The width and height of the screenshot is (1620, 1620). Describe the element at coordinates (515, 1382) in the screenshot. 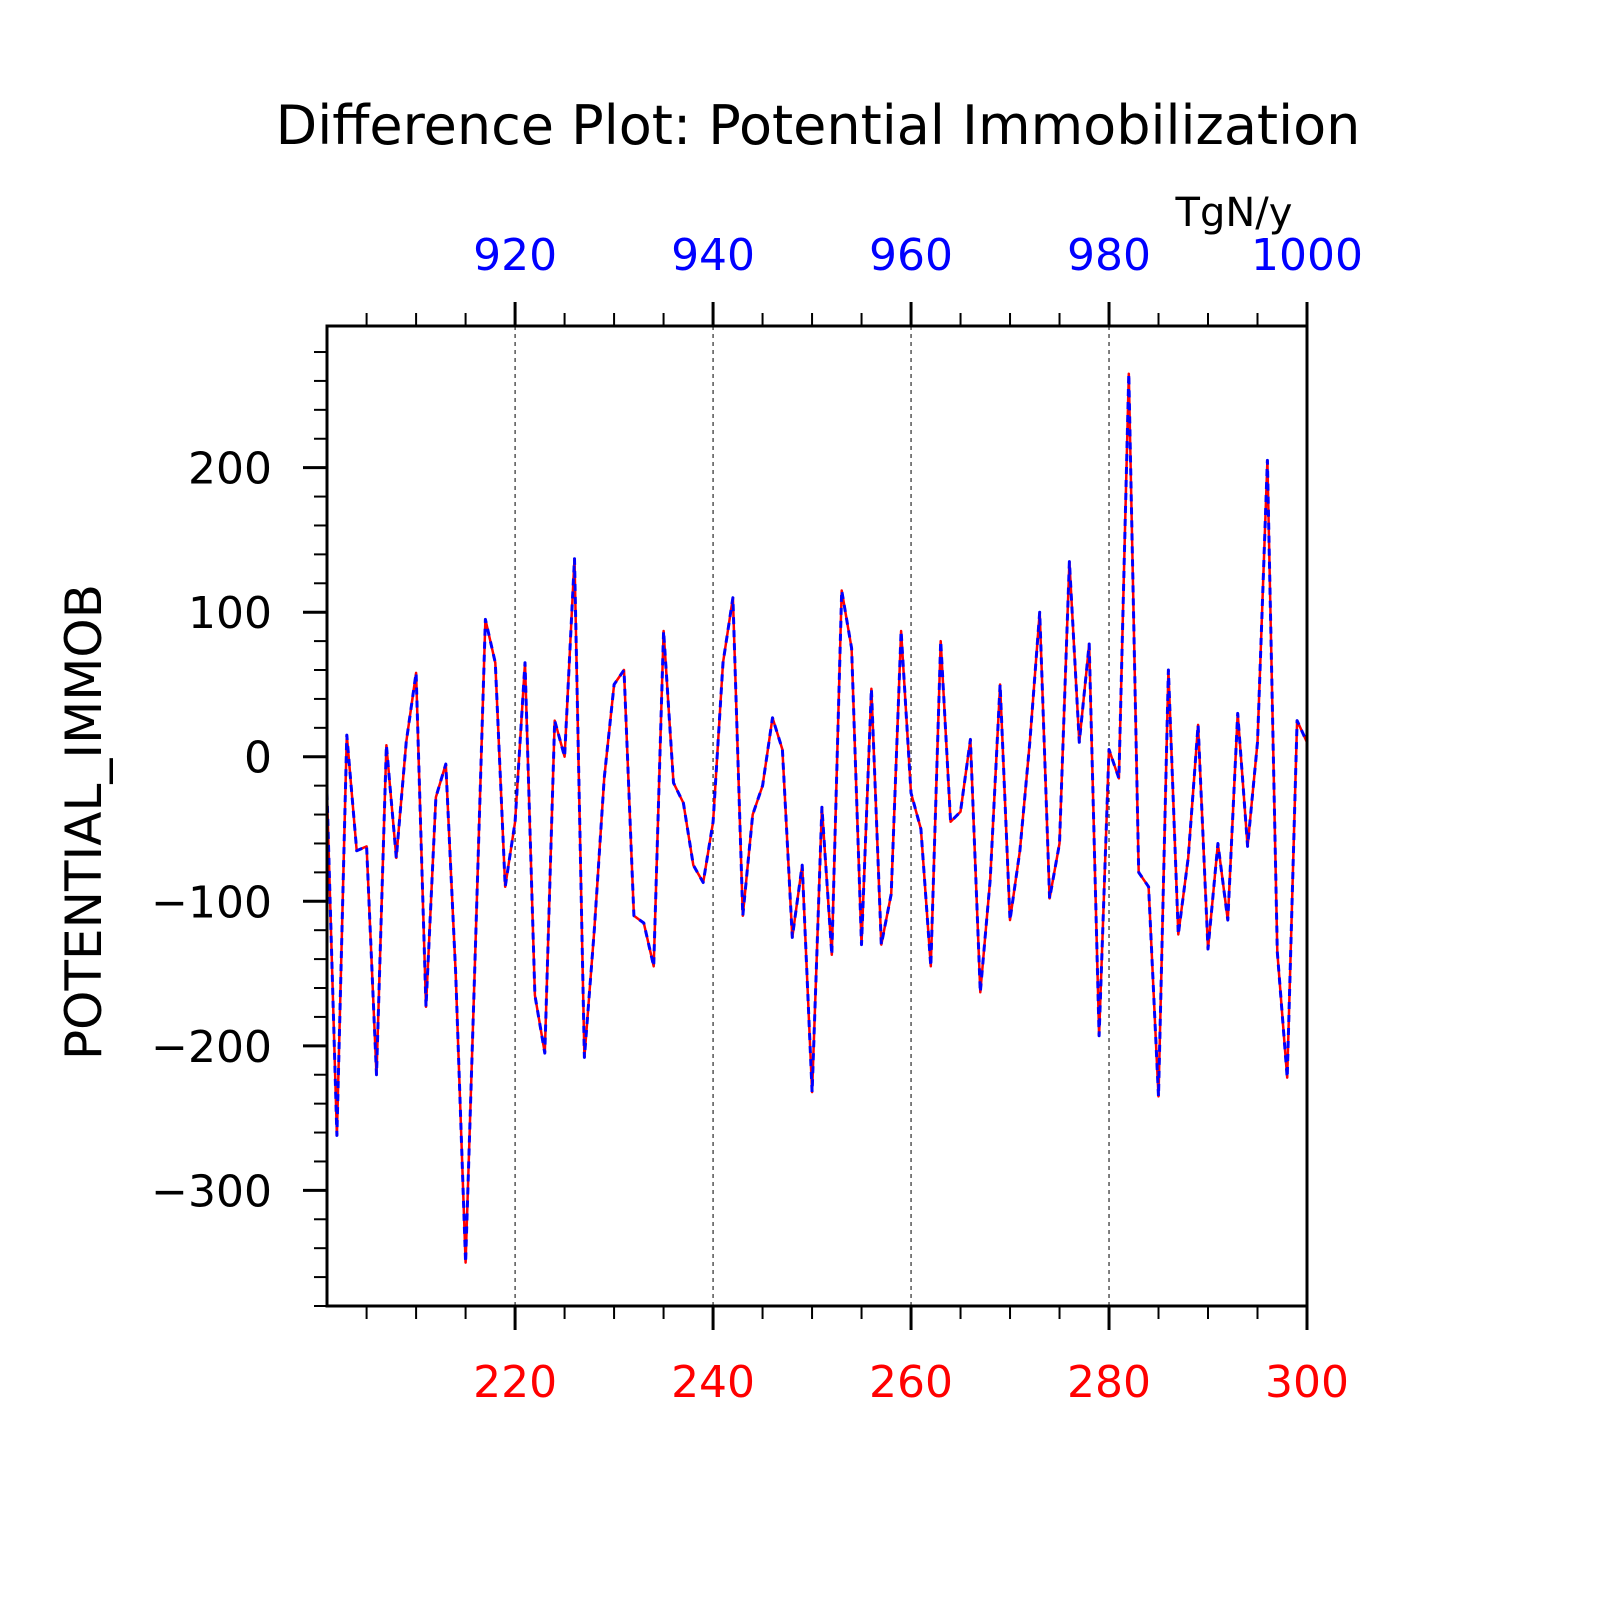

I see `x-tick-label: 220` at that location.